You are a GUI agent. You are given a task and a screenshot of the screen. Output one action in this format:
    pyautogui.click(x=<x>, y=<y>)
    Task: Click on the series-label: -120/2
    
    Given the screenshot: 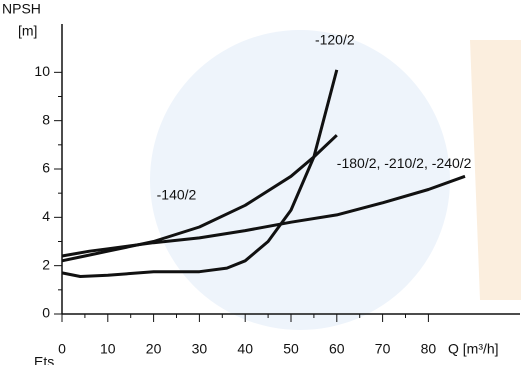 What is the action you would take?
    pyautogui.click(x=335, y=40)
    